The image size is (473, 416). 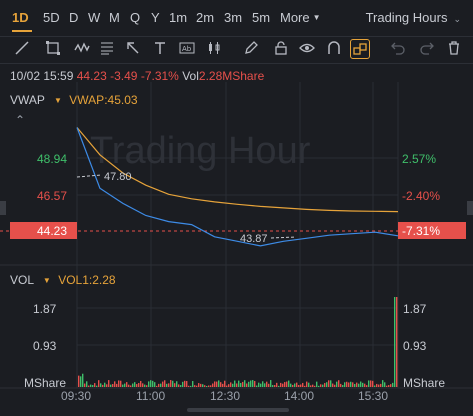 I want to click on tab-1d: 1D, so click(x=20, y=17).